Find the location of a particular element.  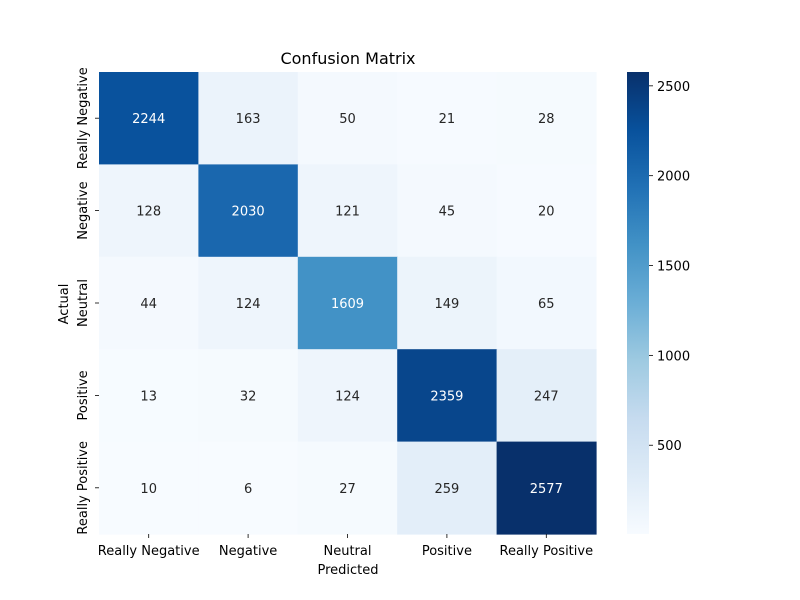

x-tick-label: Positive is located at coordinates (447, 551).